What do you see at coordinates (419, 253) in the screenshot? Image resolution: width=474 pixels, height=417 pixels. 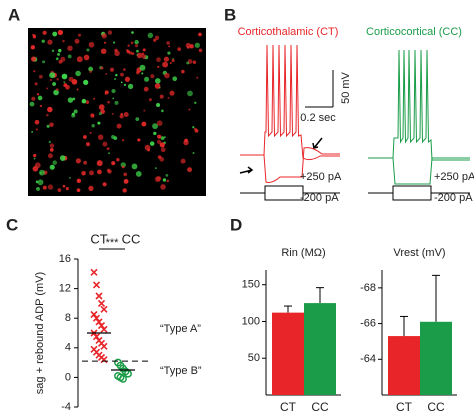 I see `chart-title: Vrest (mV)` at bounding box center [419, 253].